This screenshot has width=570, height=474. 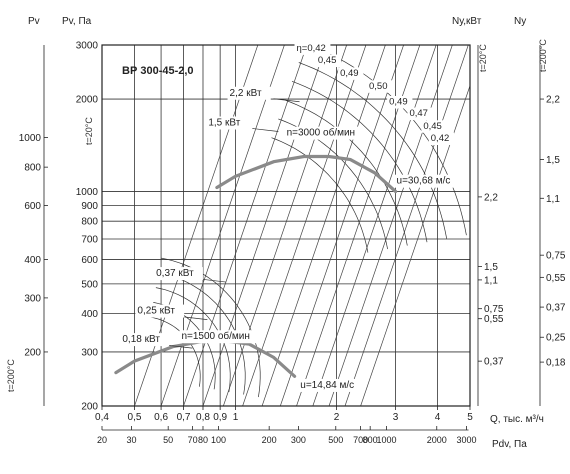 What do you see at coordinates (440, 138) in the screenshot?
I see `efficiency-label: 0,42` at bounding box center [440, 138].